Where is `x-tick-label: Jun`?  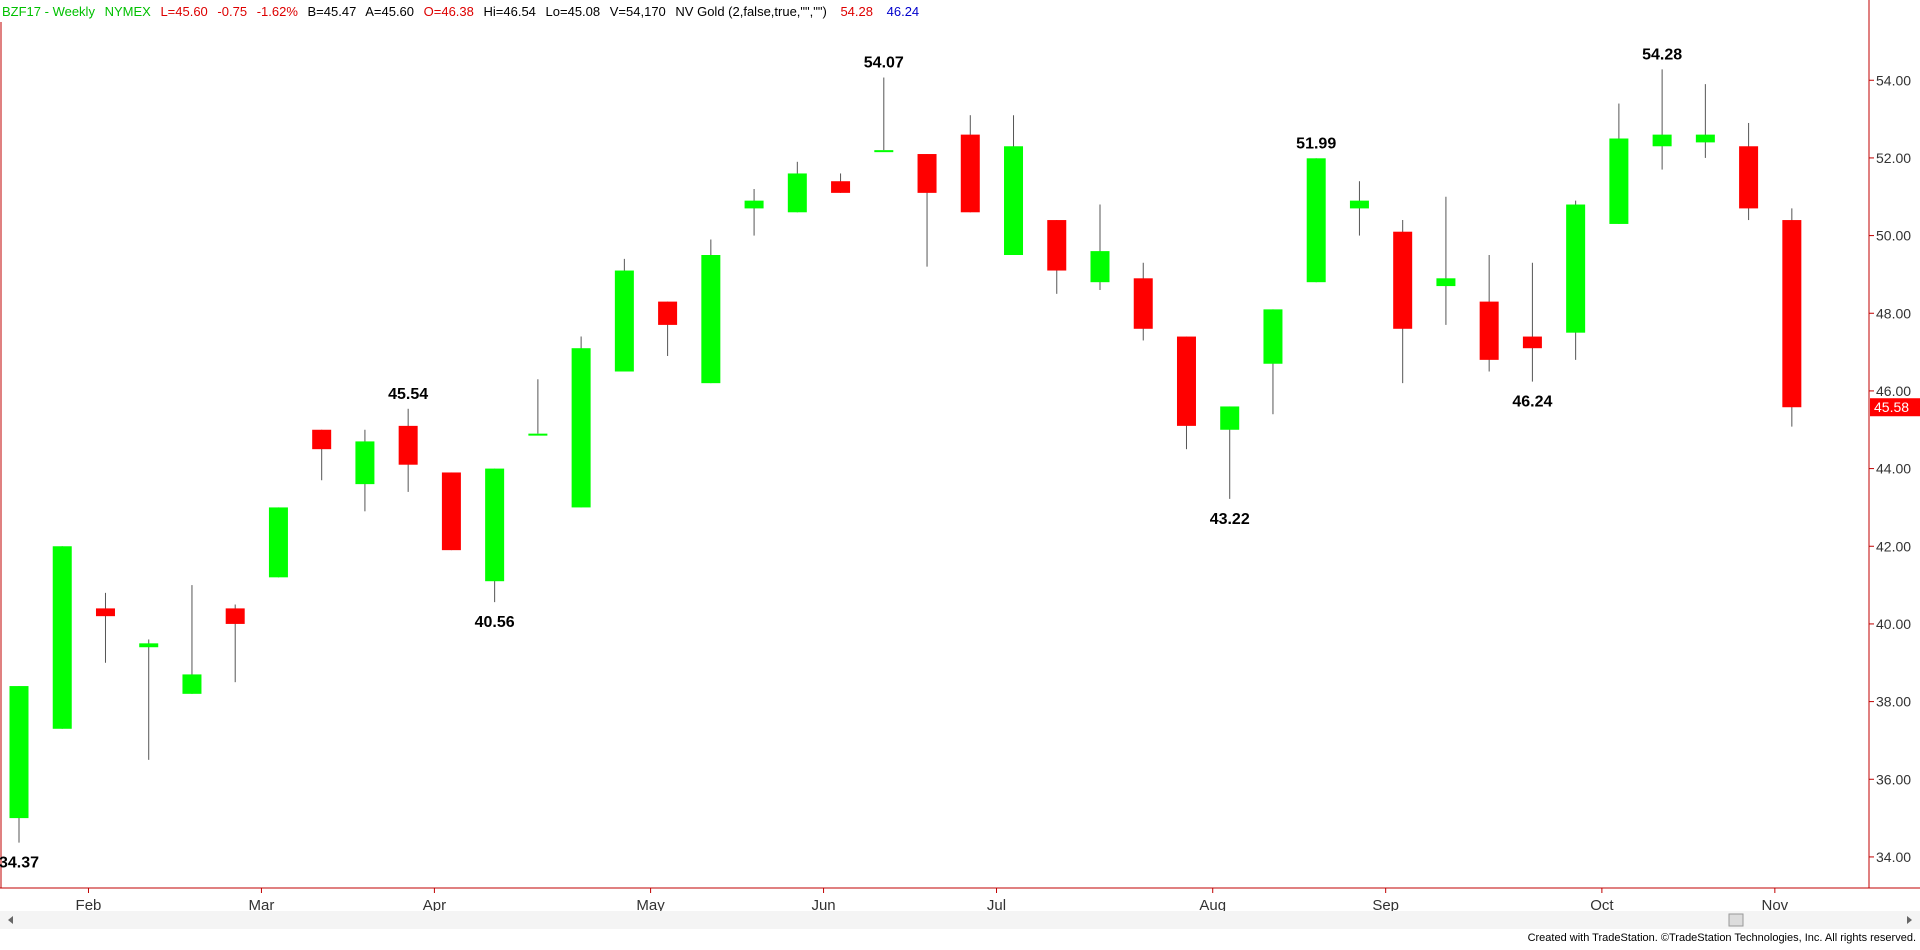 x-tick-label: Jun is located at coordinates (823, 905).